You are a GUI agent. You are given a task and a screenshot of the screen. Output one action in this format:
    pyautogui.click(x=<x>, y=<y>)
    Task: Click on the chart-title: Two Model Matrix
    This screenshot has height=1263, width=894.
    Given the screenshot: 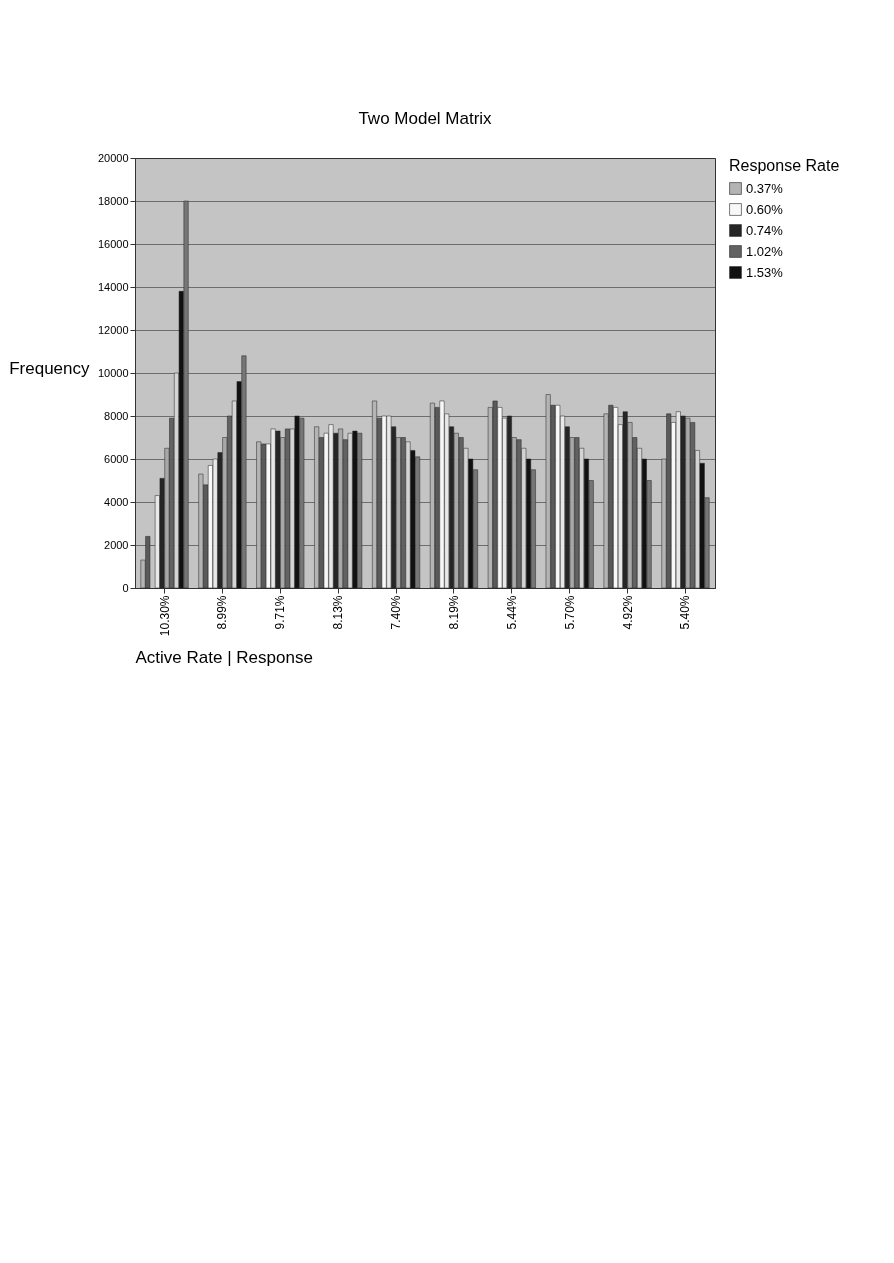 What is the action you would take?
    pyautogui.click(x=425, y=118)
    